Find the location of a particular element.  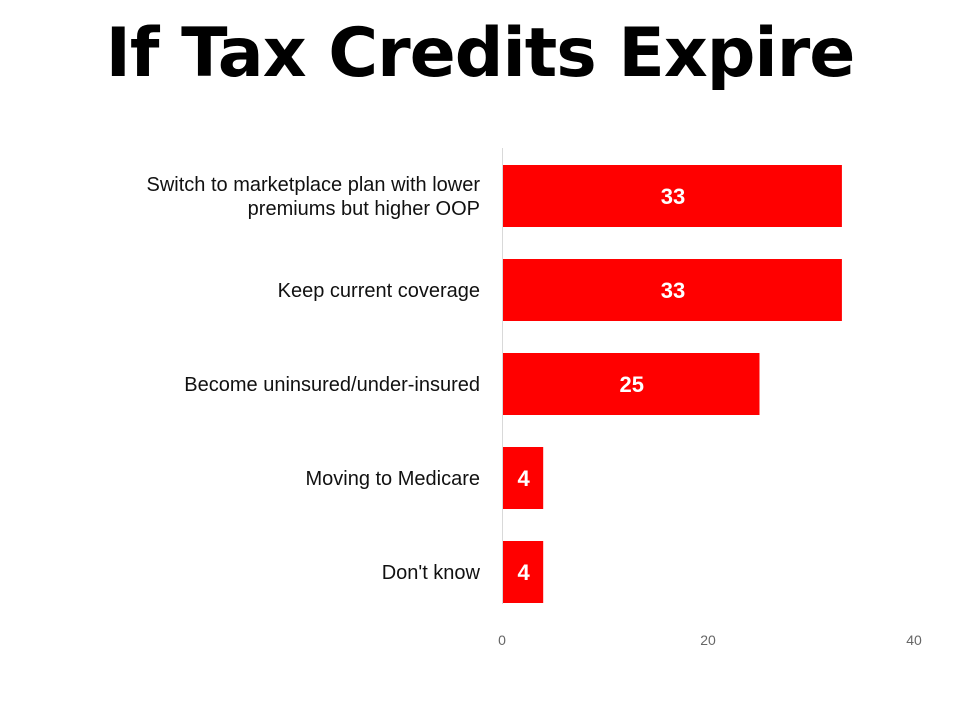

bar-value-label-4: 4 is located at coordinates (523, 572).